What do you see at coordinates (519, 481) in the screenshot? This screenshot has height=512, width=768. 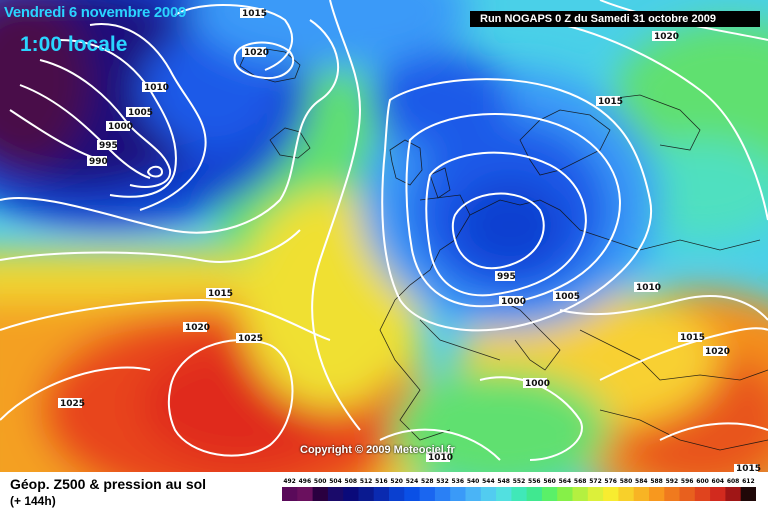 I see `scale-tick-label: 552` at bounding box center [519, 481].